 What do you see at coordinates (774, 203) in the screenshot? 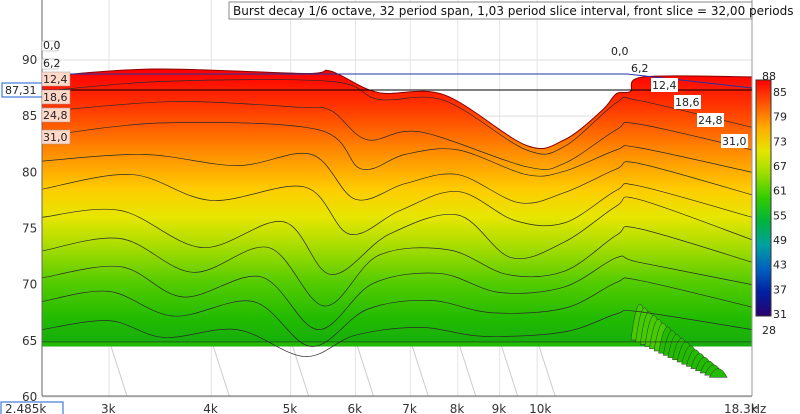
I see `colorbar-tick-labels: 88 85 79 73 67 61 55 49 43 37 31 28` at bounding box center [774, 203].